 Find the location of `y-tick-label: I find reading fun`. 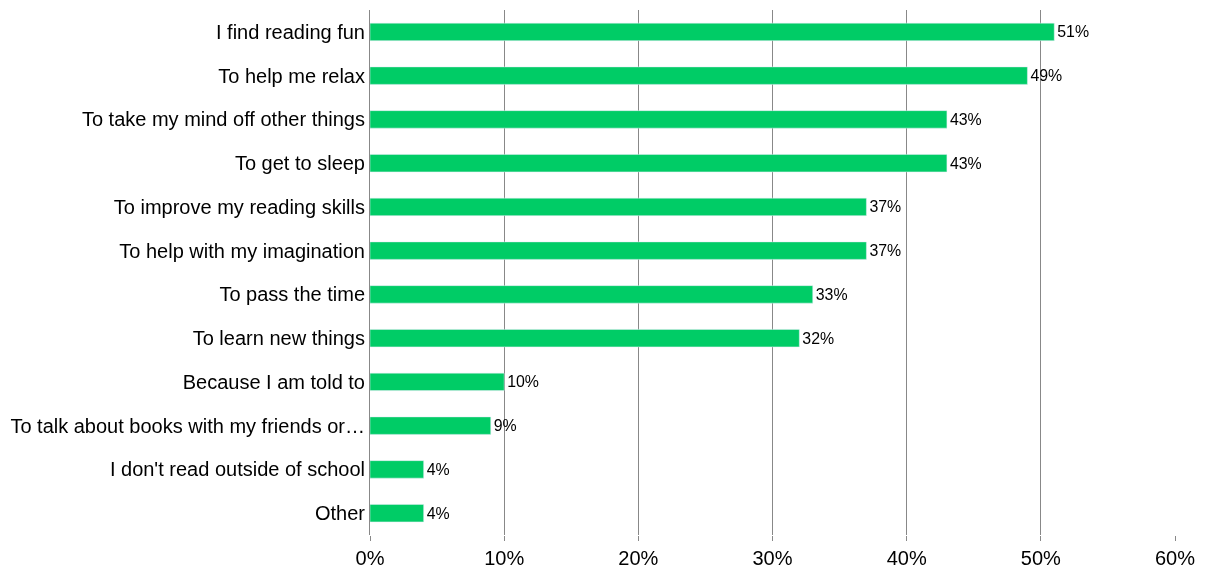

y-tick-label: I find reading fun is located at coordinates (290, 31).